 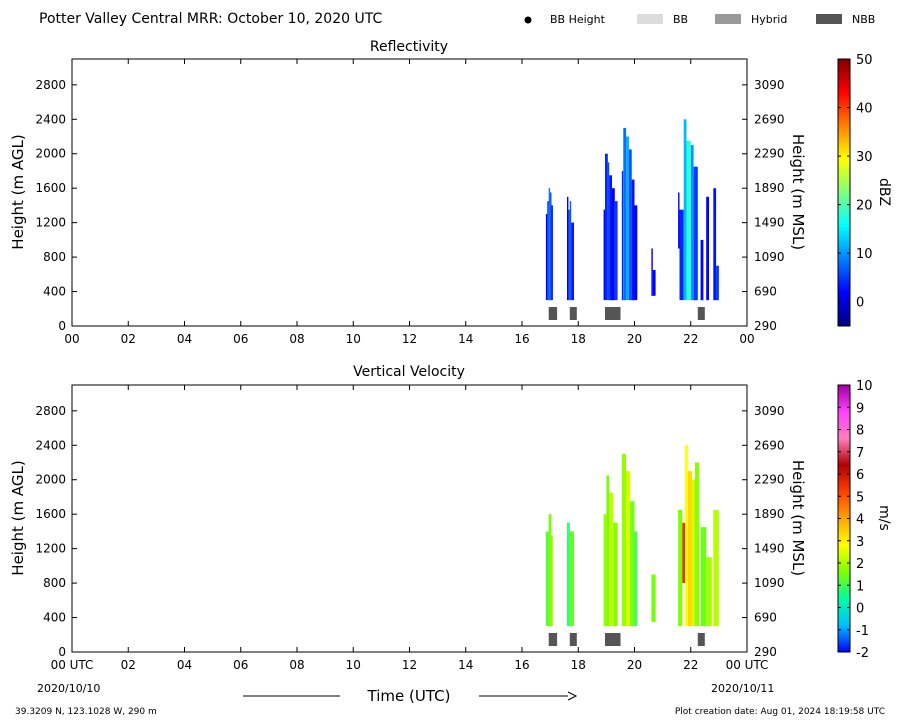 What do you see at coordinates (528, 20) in the screenshot?
I see `bb-height-legend-dot` at bounding box center [528, 20].